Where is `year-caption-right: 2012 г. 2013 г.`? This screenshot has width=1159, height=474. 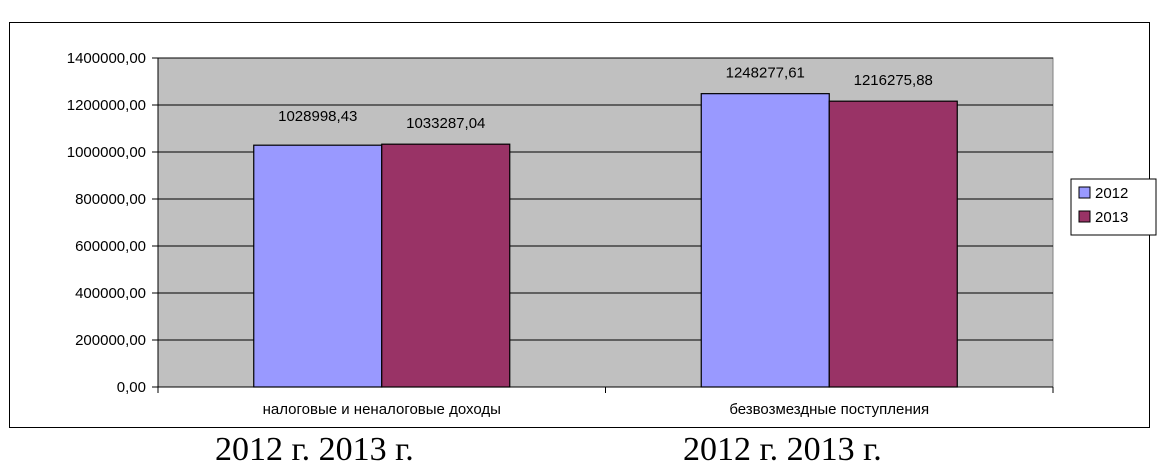
year-caption-right: 2012 г. 2013 г. is located at coordinates (782, 449).